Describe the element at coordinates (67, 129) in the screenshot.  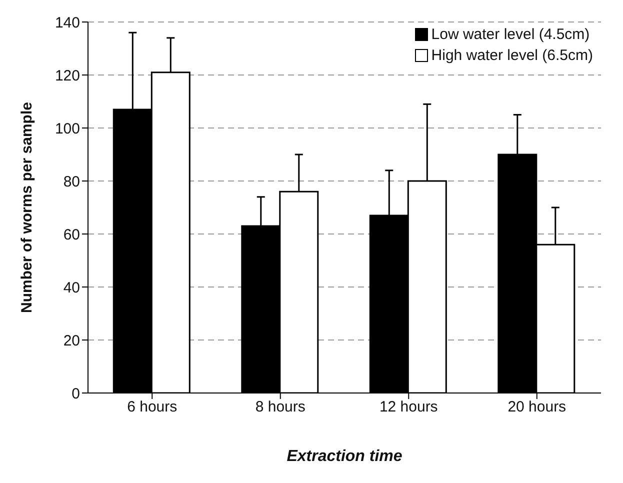
I see `y-tick-label: 100` at that location.